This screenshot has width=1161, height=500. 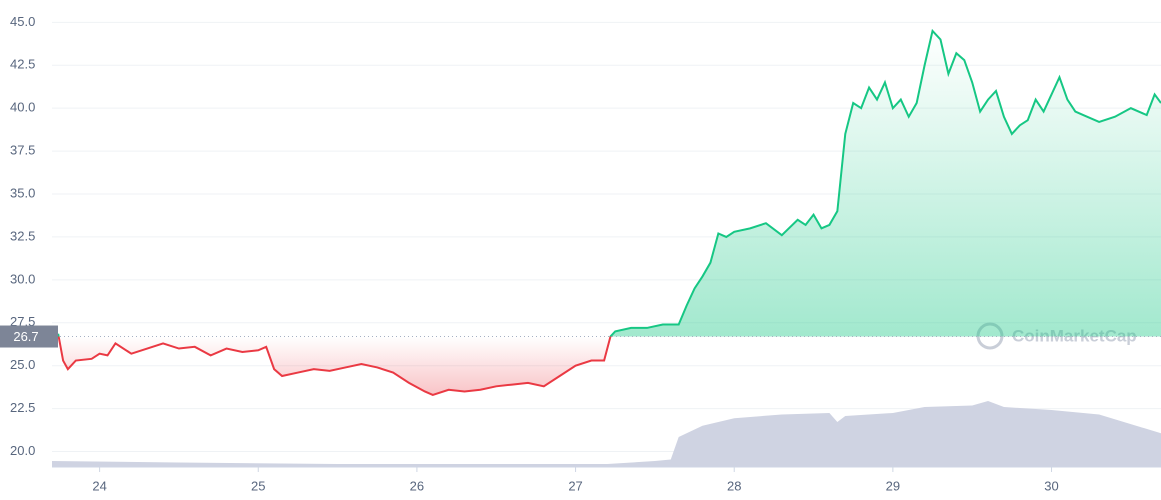 I want to click on x-tick-label: 26, so click(x=417, y=485).